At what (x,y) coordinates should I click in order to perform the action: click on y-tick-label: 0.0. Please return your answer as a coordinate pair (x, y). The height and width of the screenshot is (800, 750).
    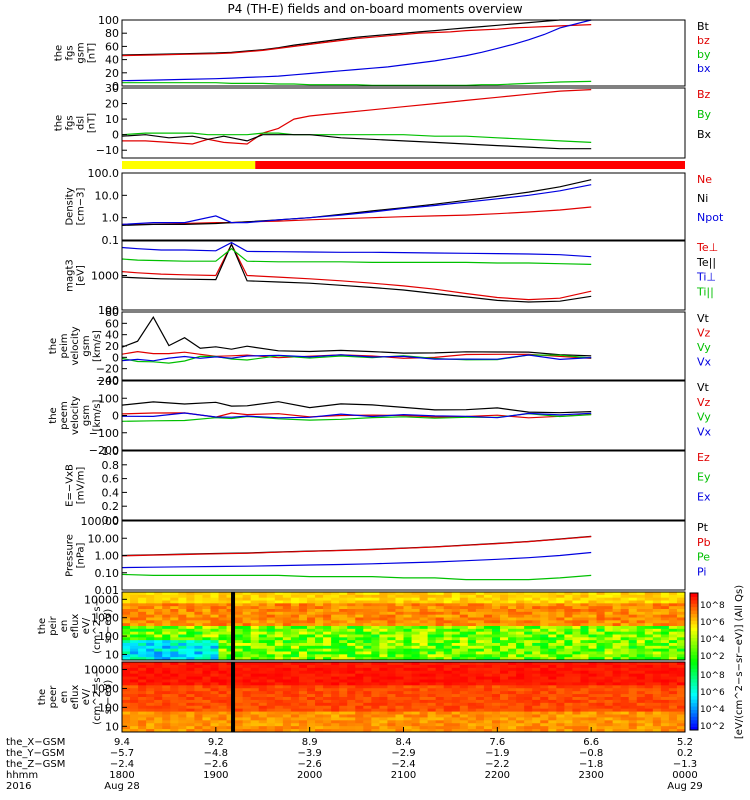
    Looking at the image, I should click on (111, 520).